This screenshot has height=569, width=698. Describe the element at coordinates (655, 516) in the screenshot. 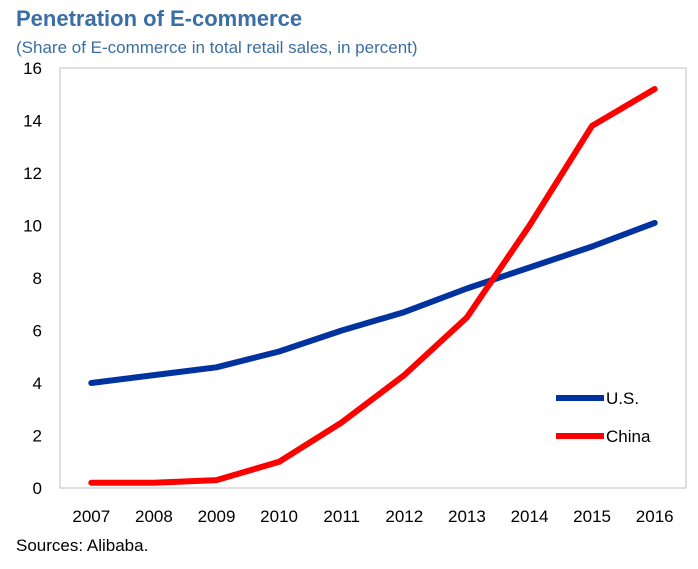

I see `x-tick-label: 2016` at that location.